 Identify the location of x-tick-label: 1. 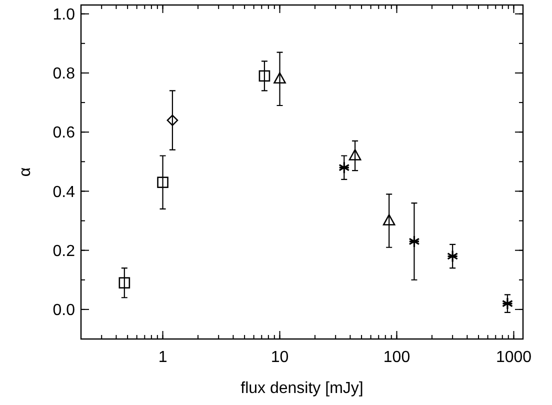
(163, 357).